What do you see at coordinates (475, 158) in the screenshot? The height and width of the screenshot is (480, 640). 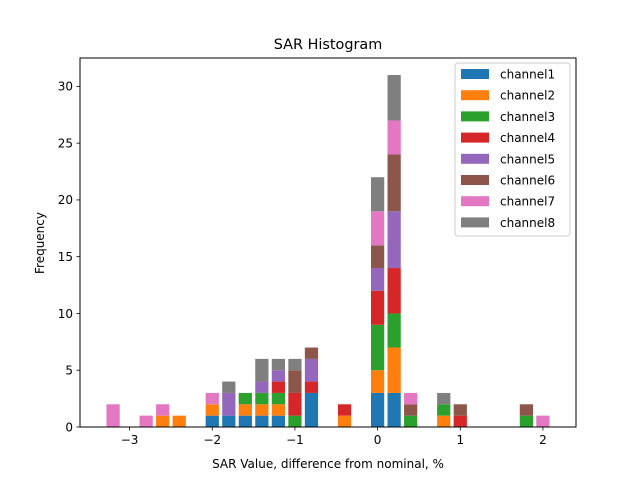 I see `legend-swatch-channel5` at bounding box center [475, 158].